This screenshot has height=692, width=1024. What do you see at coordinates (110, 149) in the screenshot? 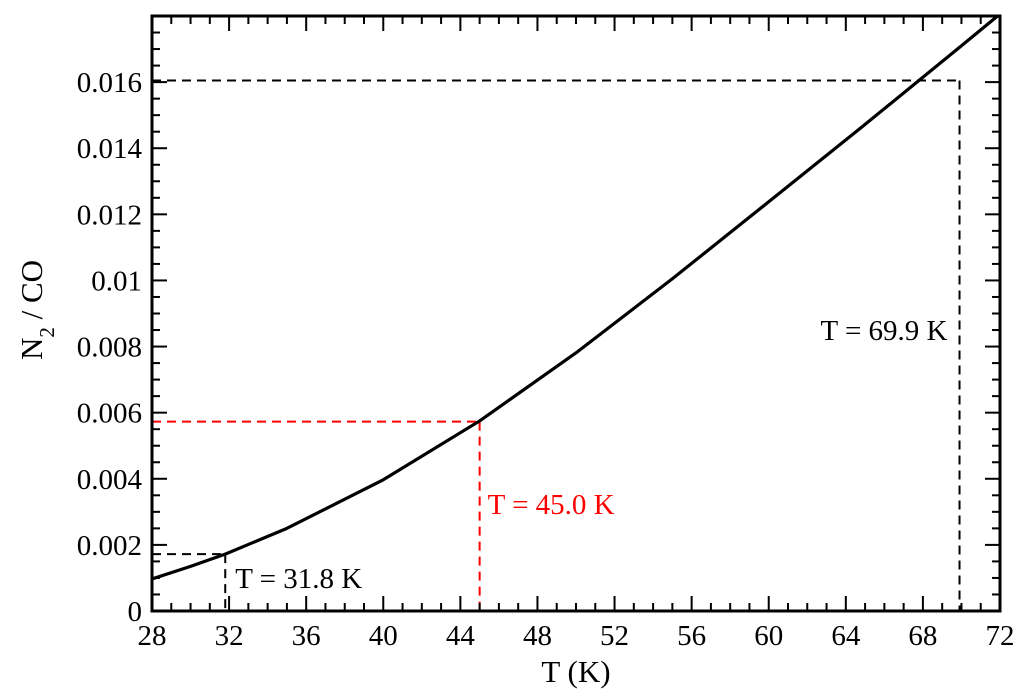
I see `y-tick-label: 0.014` at bounding box center [110, 149].